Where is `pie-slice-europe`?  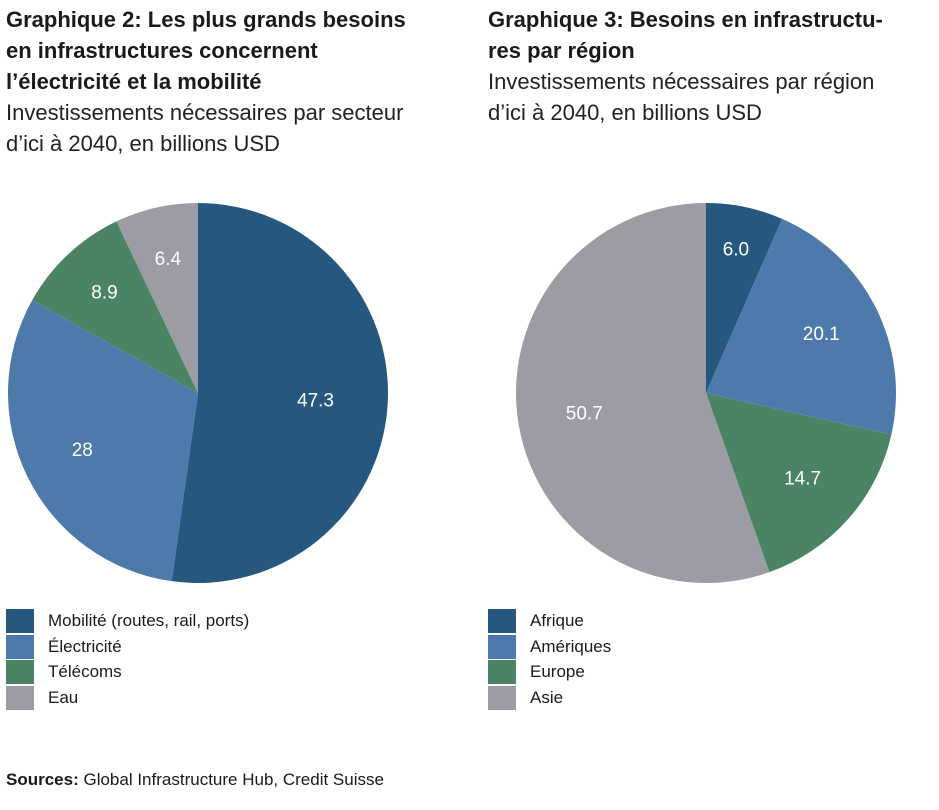 pie-slice-europe is located at coordinates (799, 483).